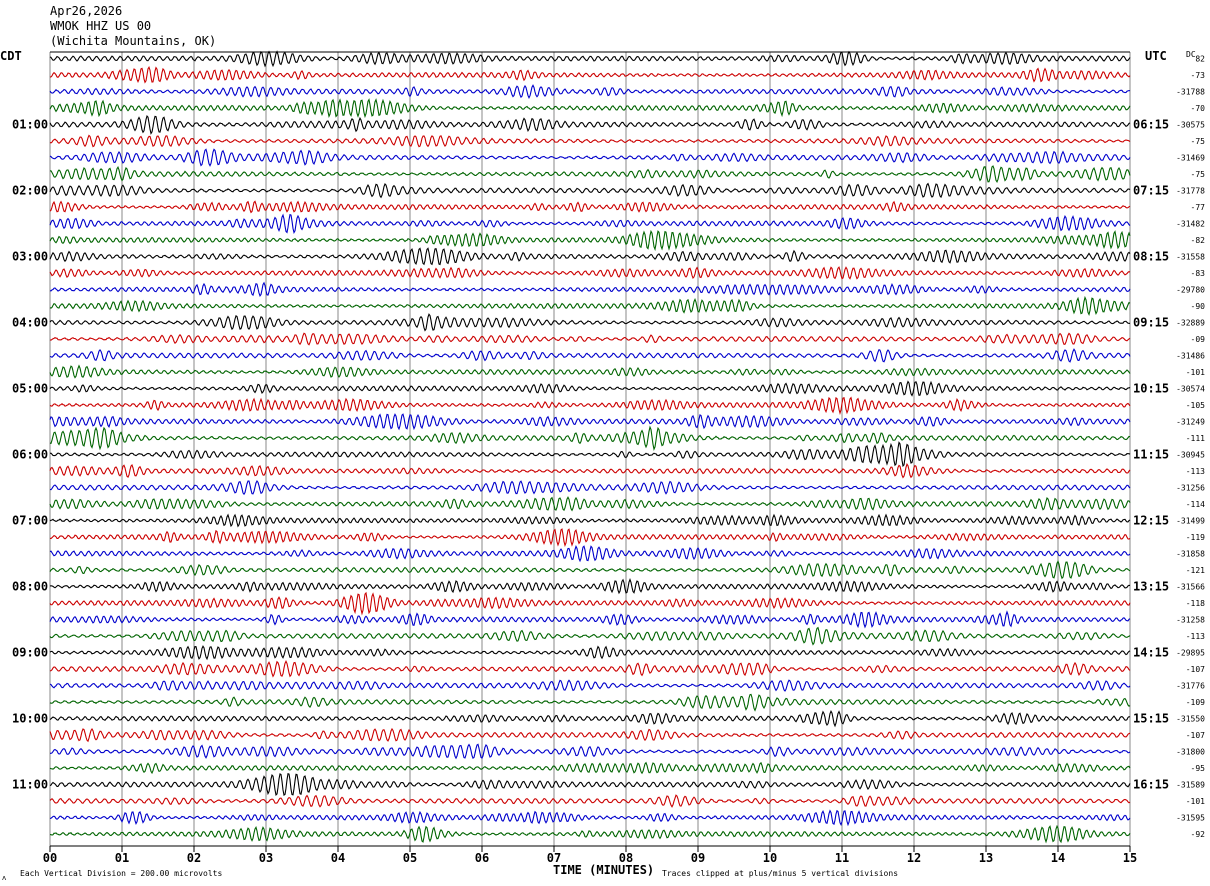 The image size is (1210, 886). What do you see at coordinates (1151, 125) in the screenshot?
I see `right-hour-label: 06:15` at bounding box center [1151, 125].